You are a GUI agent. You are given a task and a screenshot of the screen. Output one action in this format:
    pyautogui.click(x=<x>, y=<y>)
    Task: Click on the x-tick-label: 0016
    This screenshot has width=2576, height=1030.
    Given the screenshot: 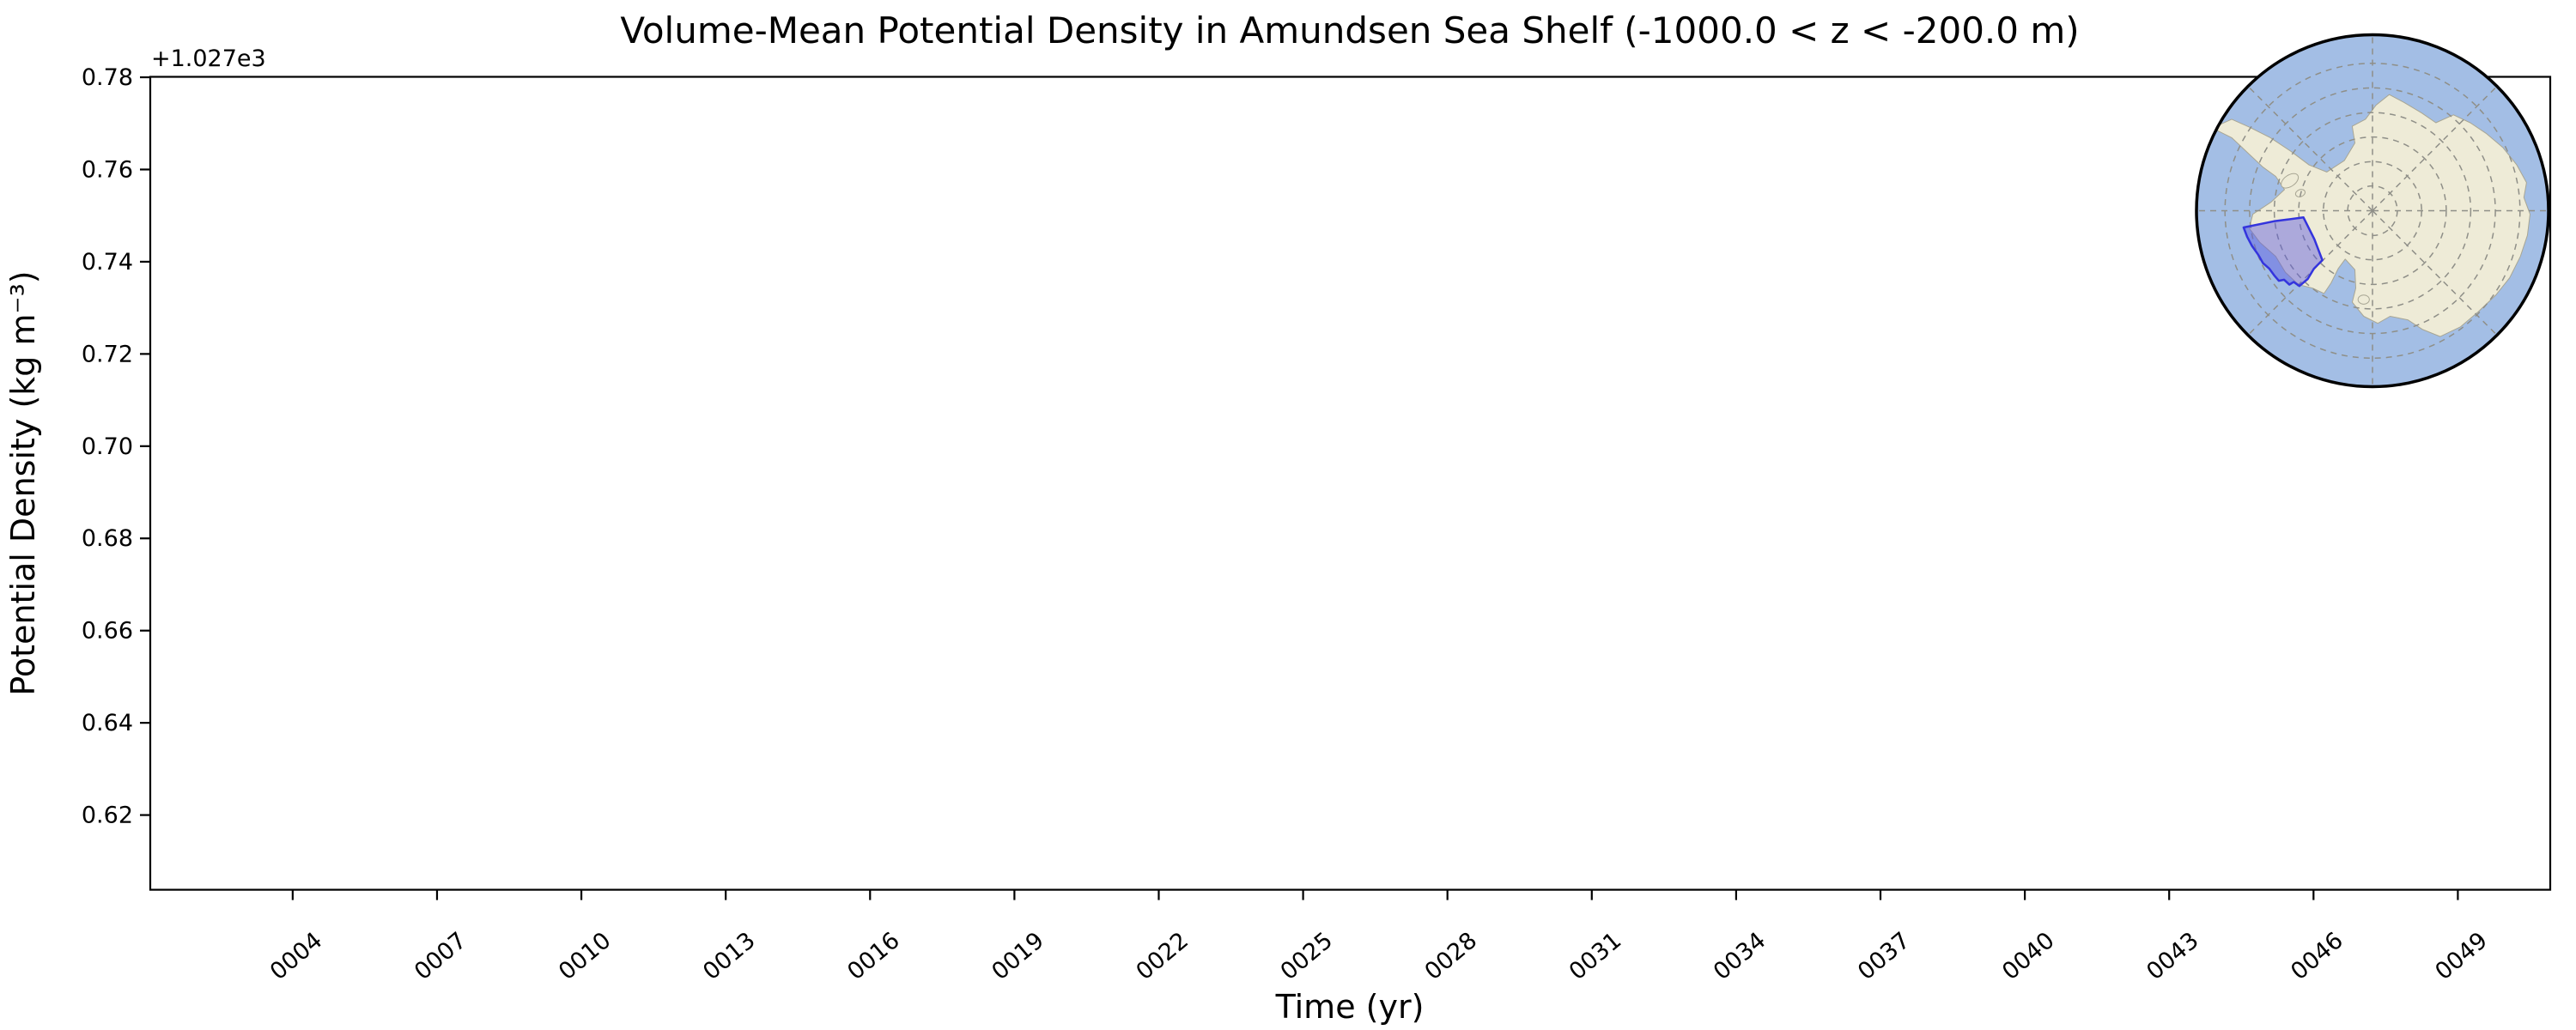 What is the action you would take?
    pyautogui.click(x=874, y=956)
    